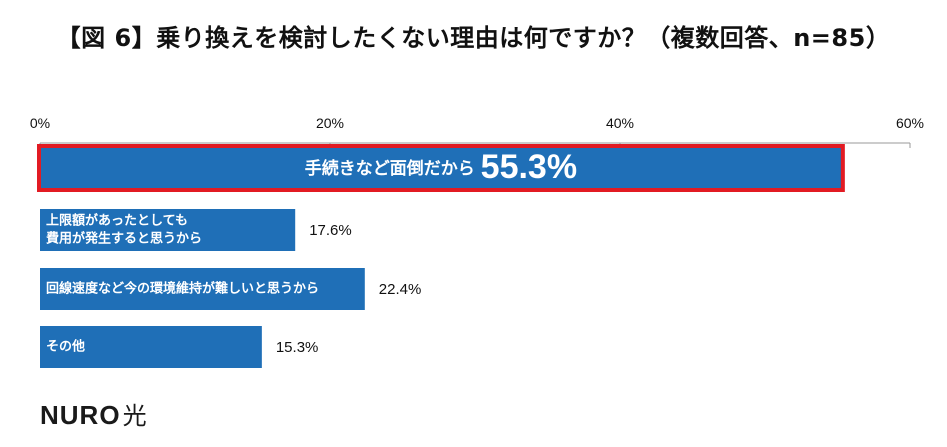 The image size is (947, 447). Describe the element at coordinates (620, 123) in the screenshot. I see `x-tick-label: 40%` at that location.